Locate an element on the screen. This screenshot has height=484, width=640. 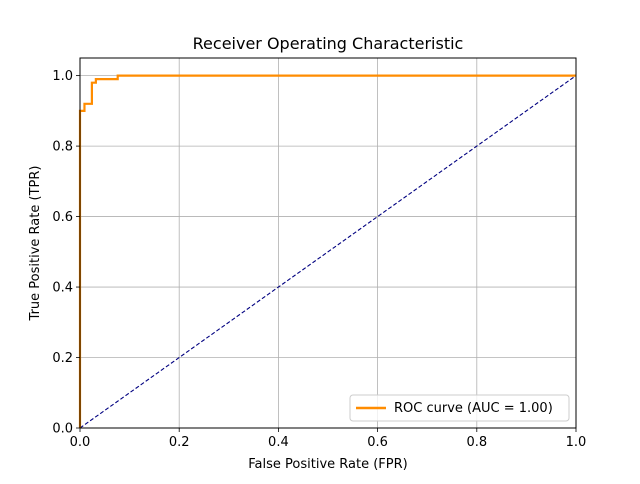
x-tick-label: 0.6 is located at coordinates (377, 442).